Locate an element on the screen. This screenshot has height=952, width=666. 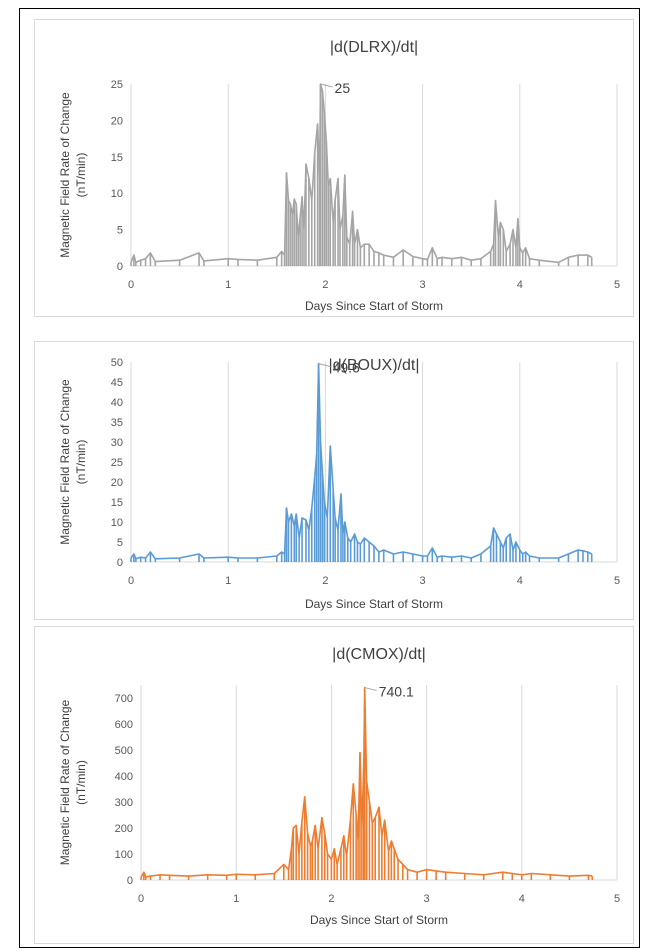
y-tick-label: 200 is located at coordinates (124, 829).